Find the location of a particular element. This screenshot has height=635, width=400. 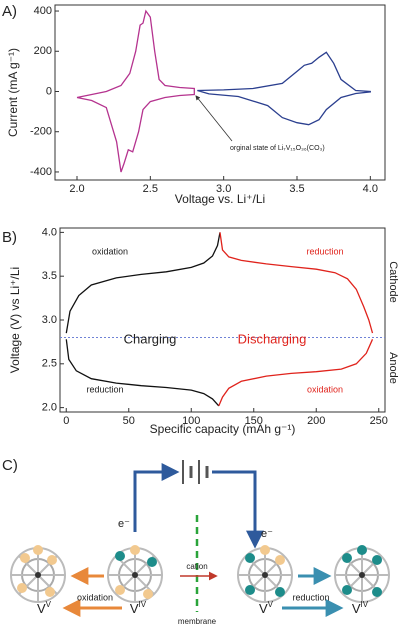

y-tick-label: 2.0 is located at coordinates (49, 408).